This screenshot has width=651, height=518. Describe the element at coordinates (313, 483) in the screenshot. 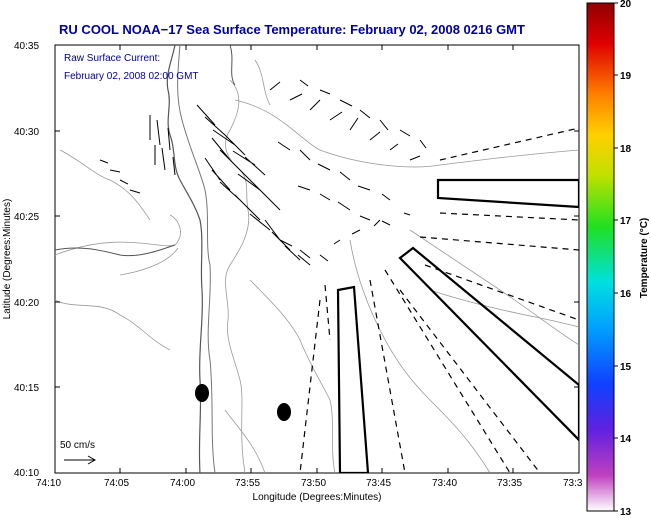

I see `x-tick-label: 73:50` at that location.